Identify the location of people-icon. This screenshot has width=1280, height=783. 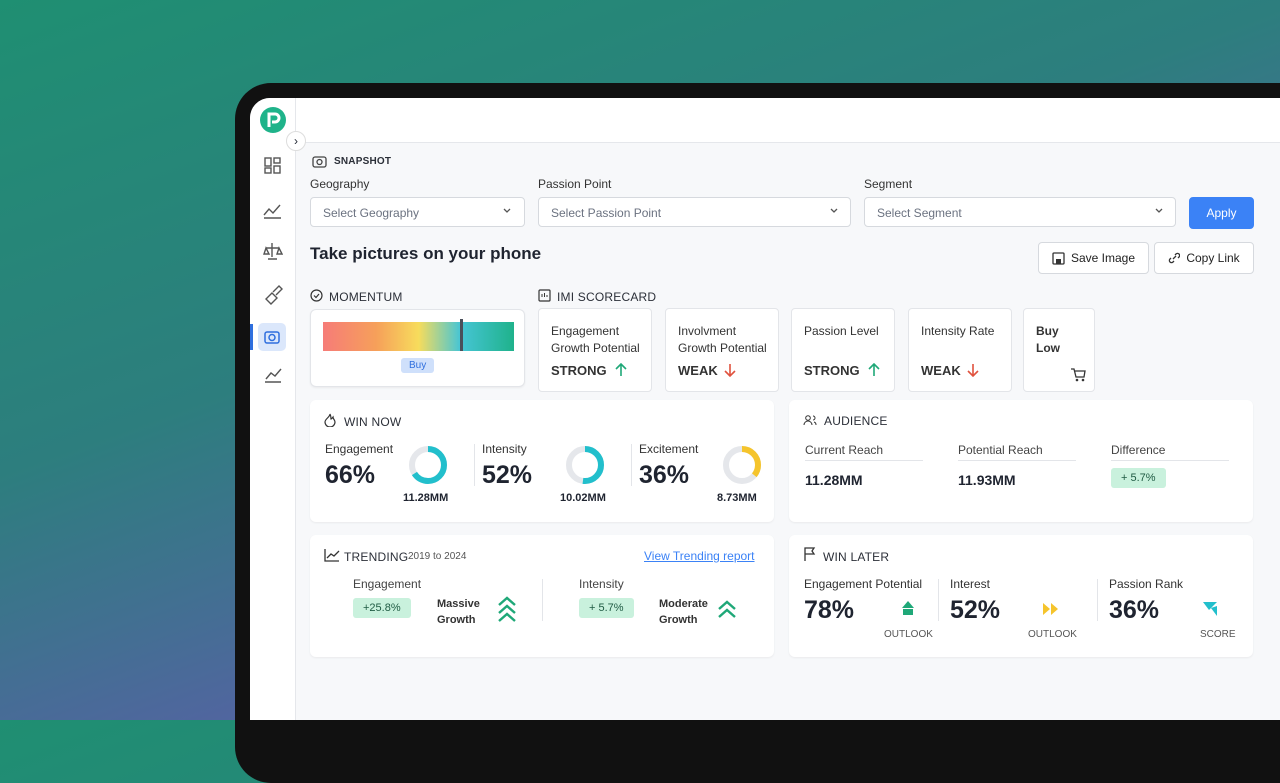
(810, 420).